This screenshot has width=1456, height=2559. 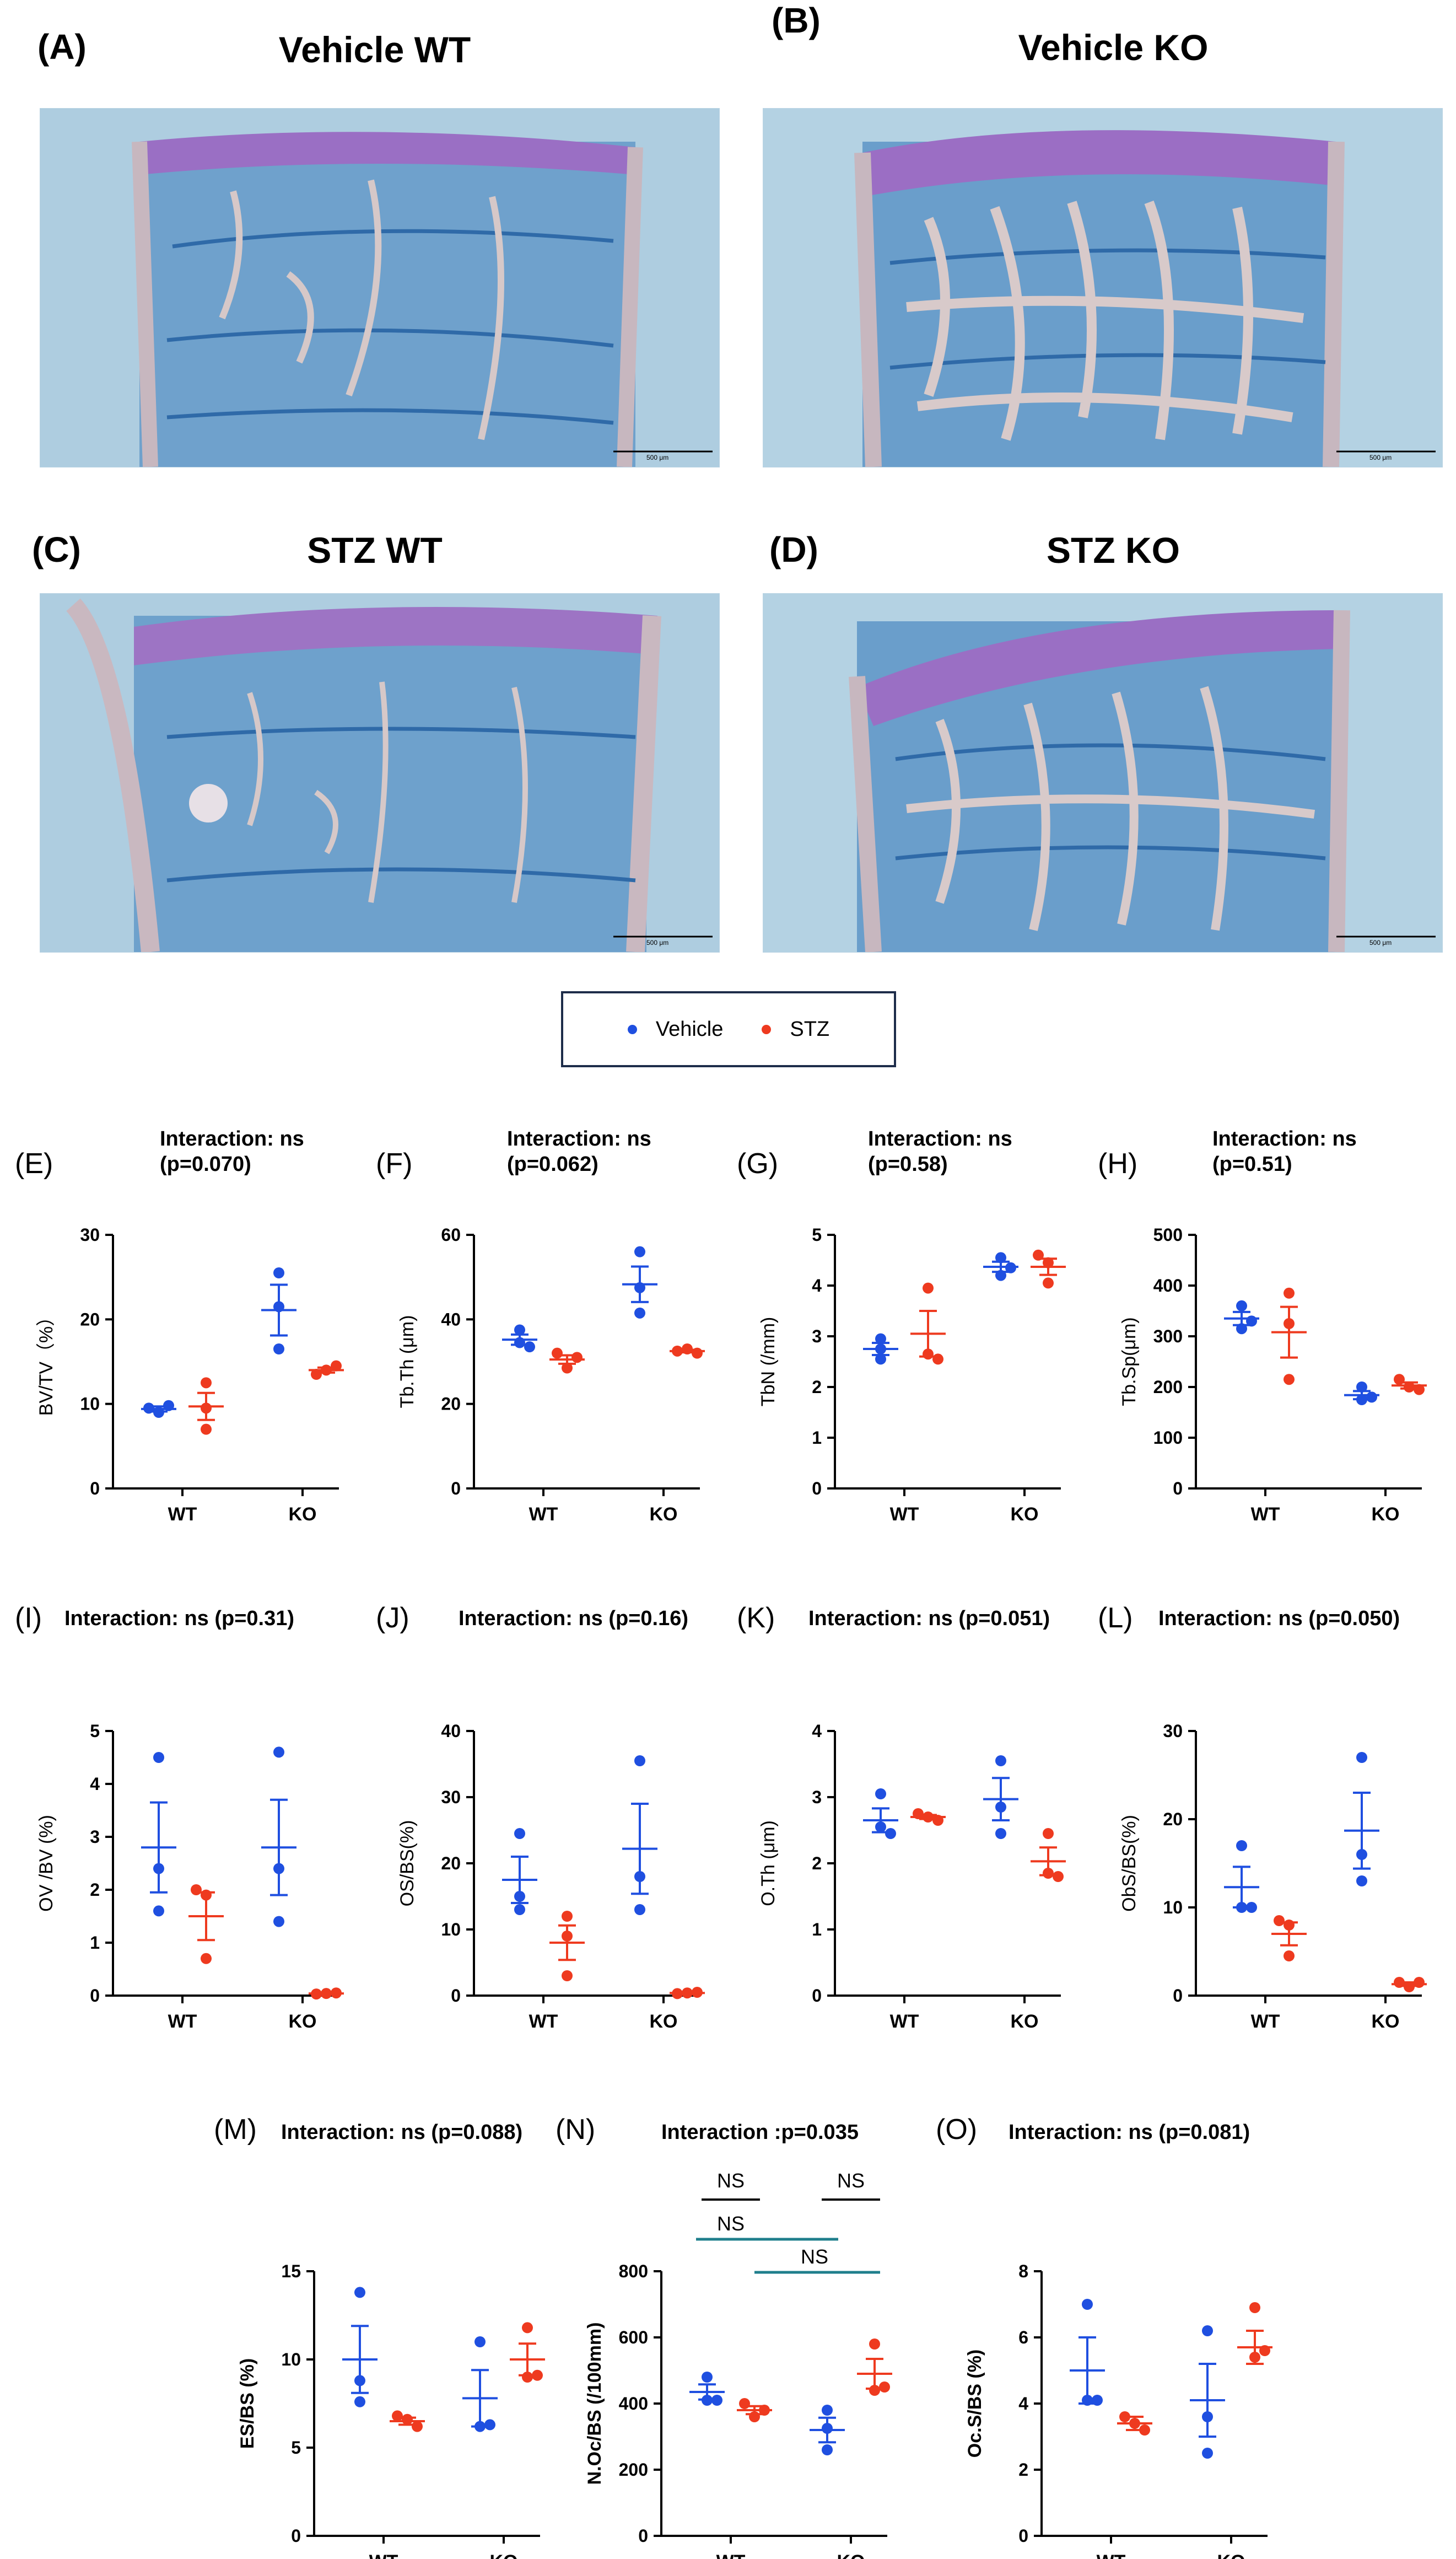 I want to click on legend-dot-vehicle, so click(x=632, y=1029).